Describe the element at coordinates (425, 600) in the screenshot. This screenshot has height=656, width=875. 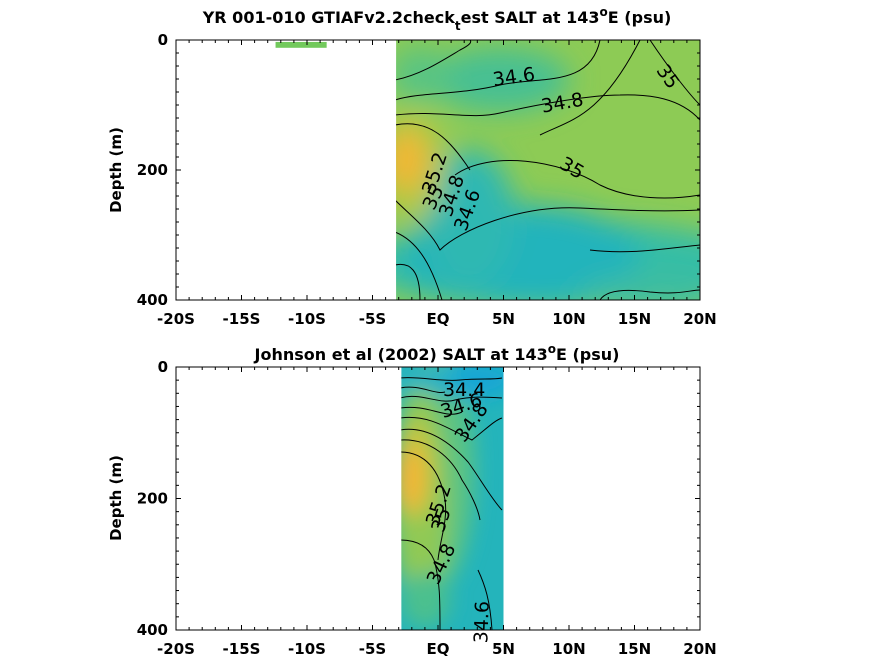
I see `salinity-deep-green` at that location.